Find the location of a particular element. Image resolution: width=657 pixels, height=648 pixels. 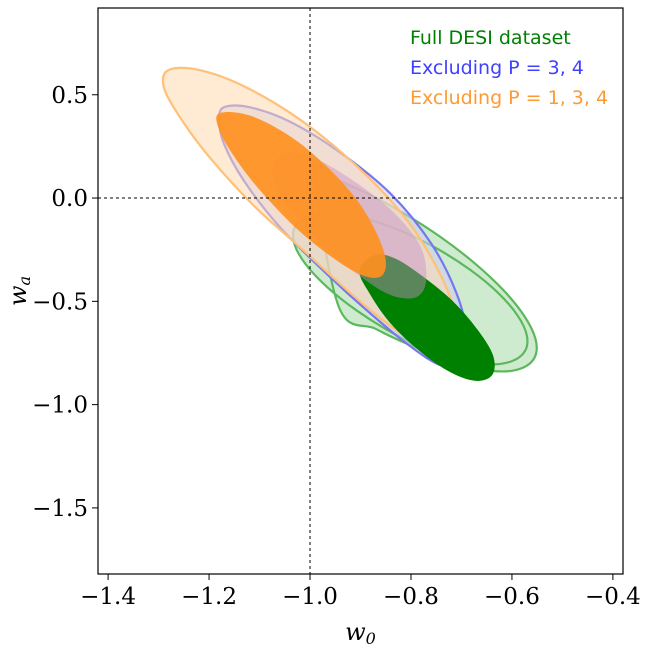

x-tick-label: −0.4 is located at coordinates (613, 597).